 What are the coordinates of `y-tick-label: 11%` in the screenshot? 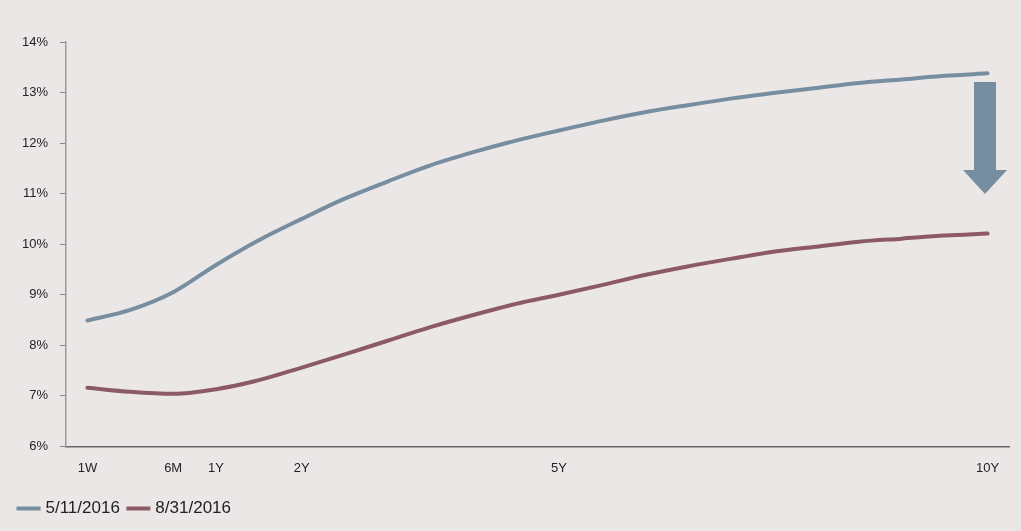 It's located at (35, 193).